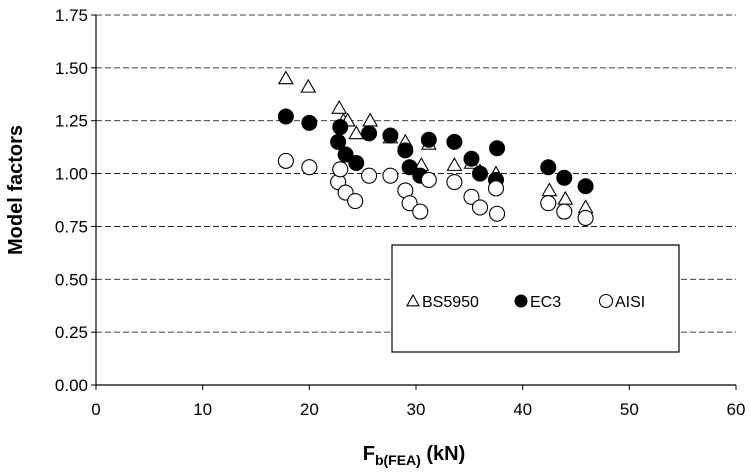 This screenshot has width=750, height=475. What do you see at coordinates (202, 409) in the screenshot?
I see `x-tick-label: 10` at bounding box center [202, 409].